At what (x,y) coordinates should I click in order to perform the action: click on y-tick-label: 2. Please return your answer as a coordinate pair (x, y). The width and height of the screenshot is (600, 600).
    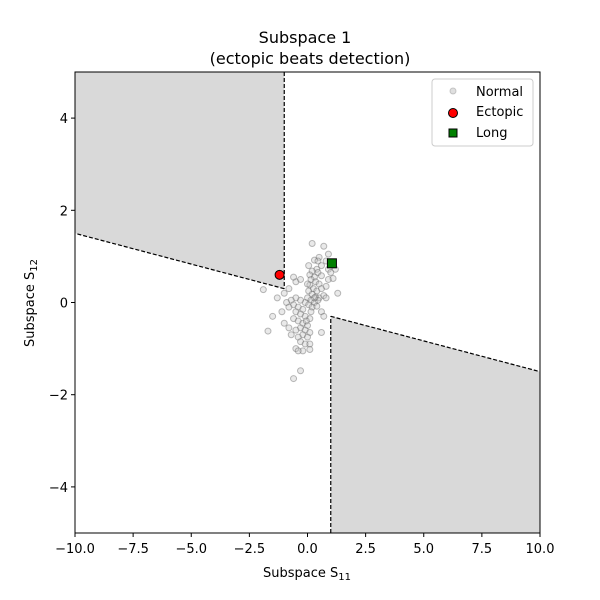
    Looking at the image, I should click on (64, 211).